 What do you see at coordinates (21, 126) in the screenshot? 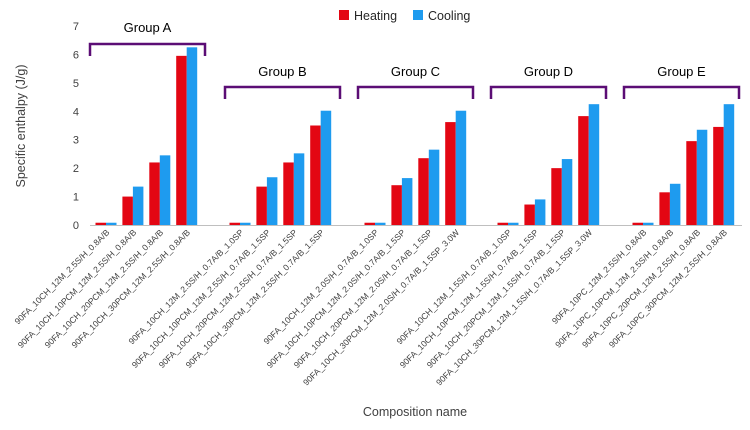
I see `y-axis-title: Specific enthalpy (J/g)` at bounding box center [21, 126].